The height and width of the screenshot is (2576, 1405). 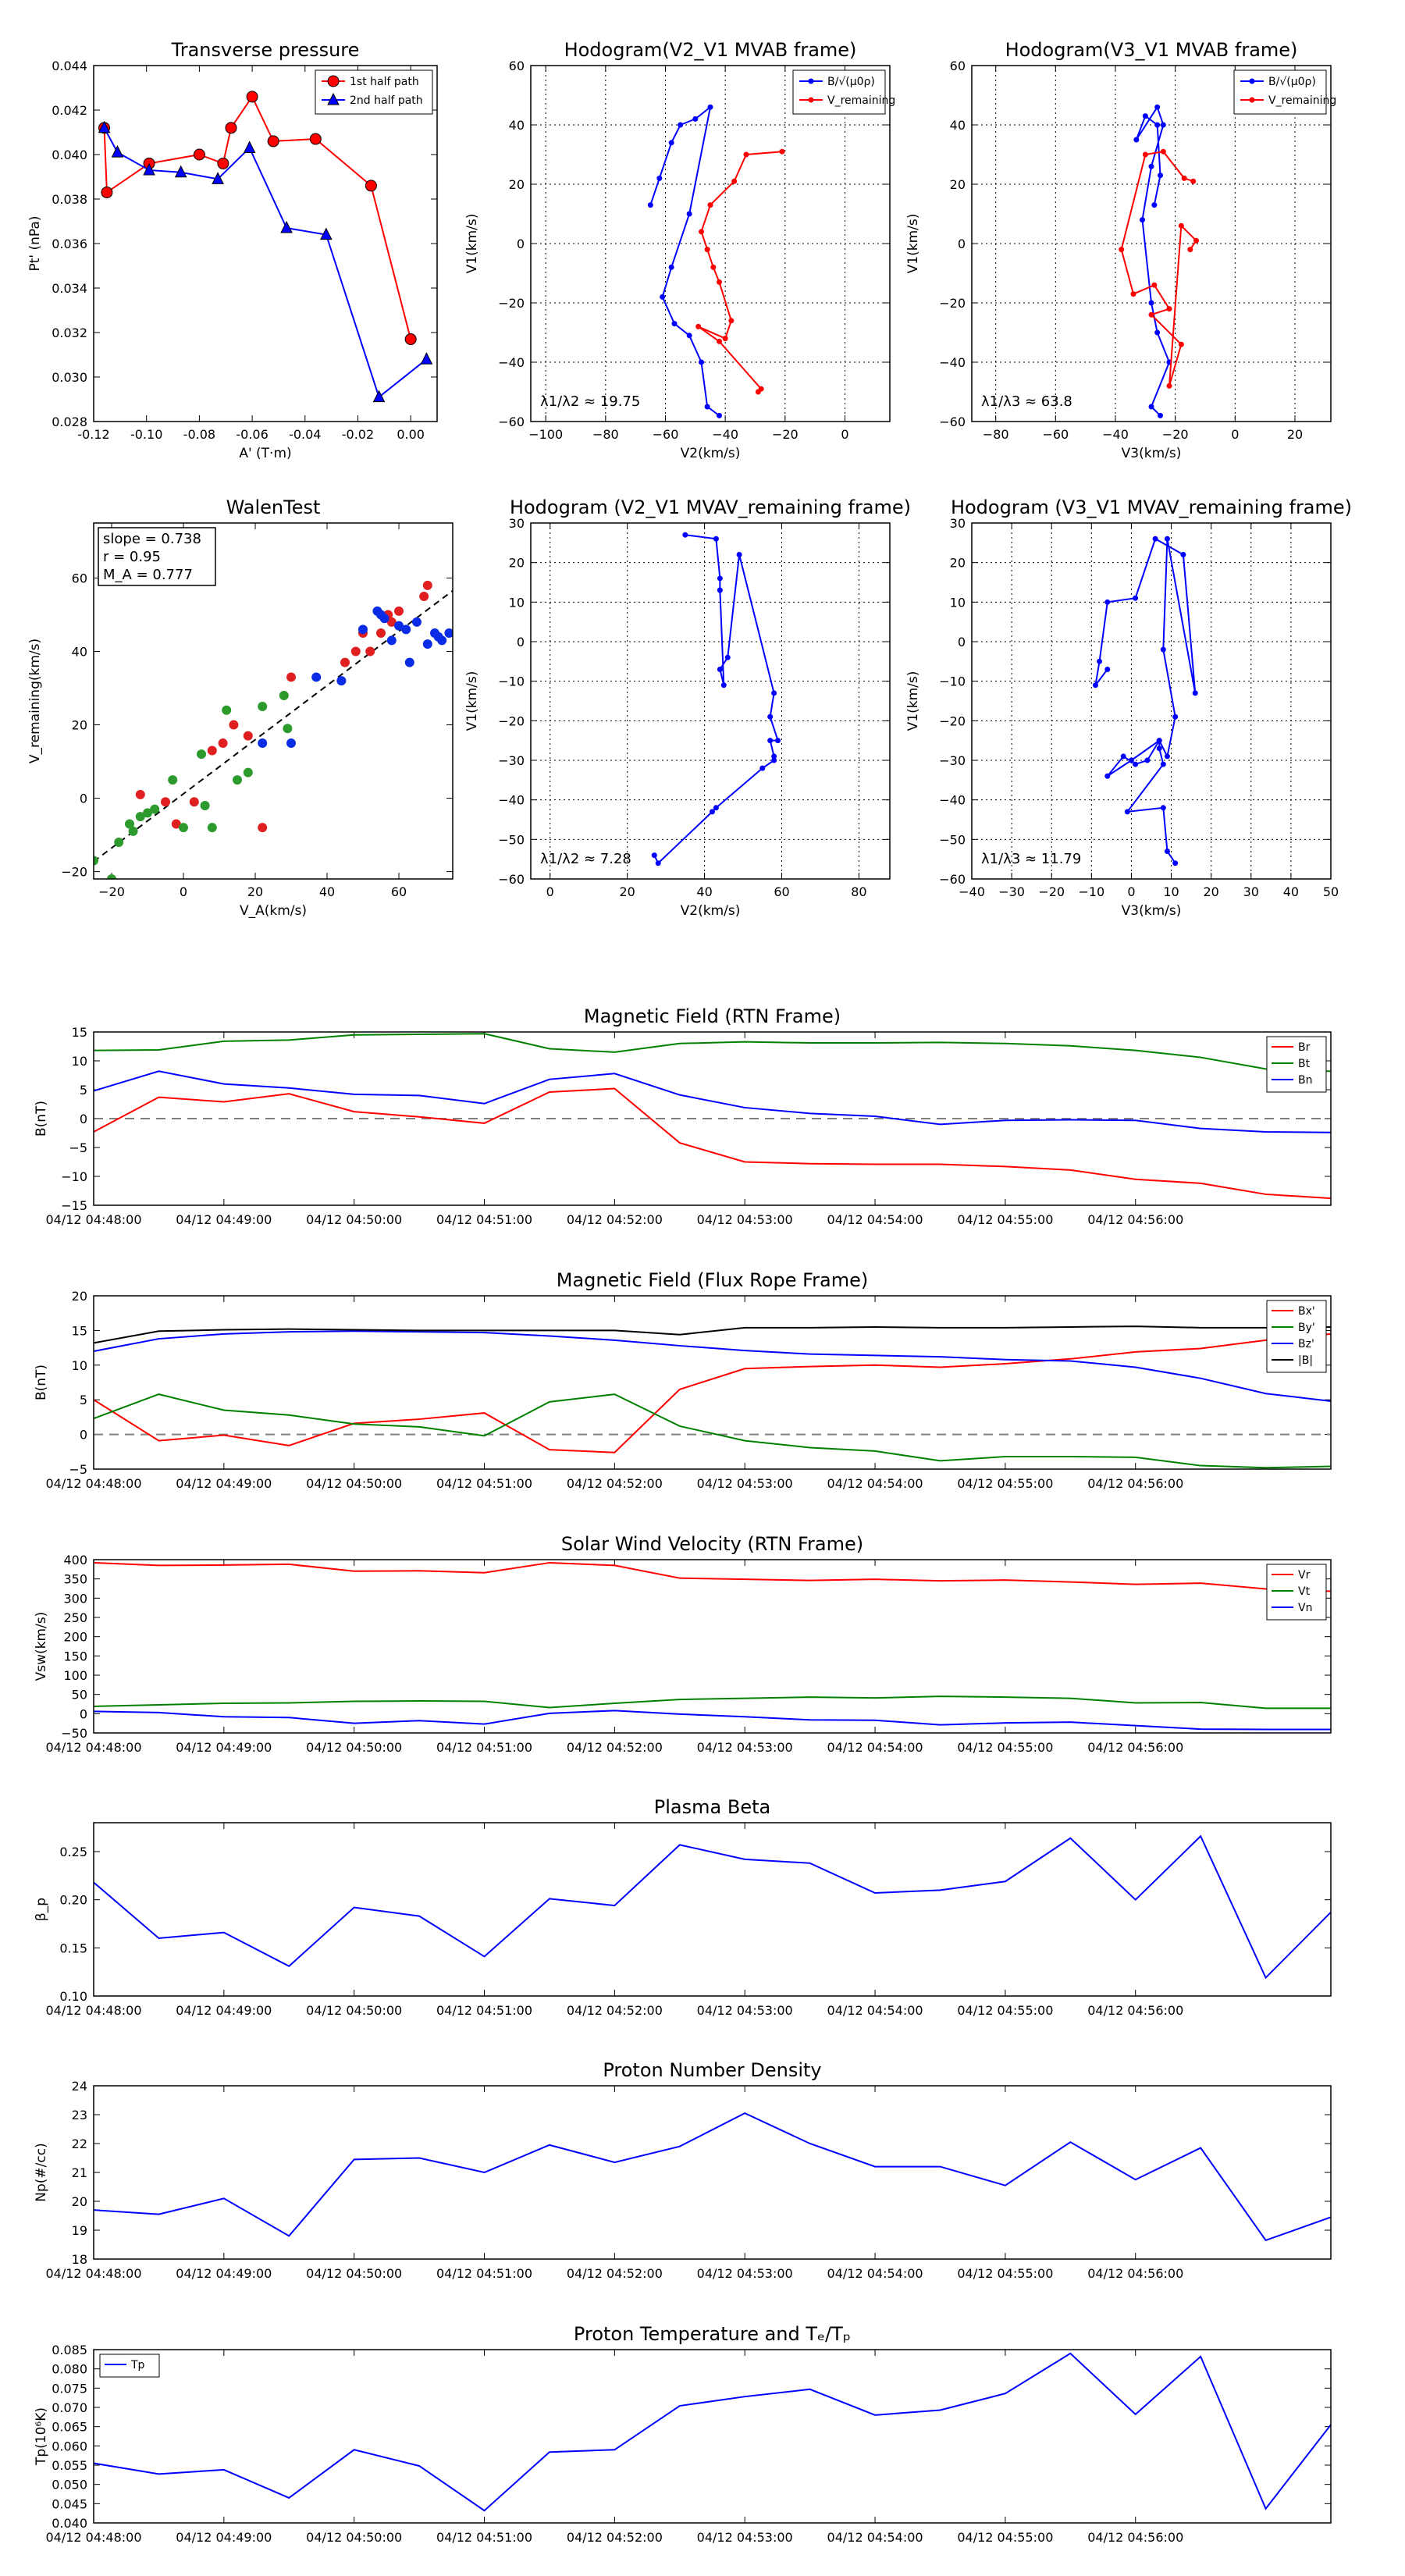 What do you see at coordinates (913, 701) in the screenshot?
I see `y-axis-label: V1(km/s)` at bounding box center [913, 701].